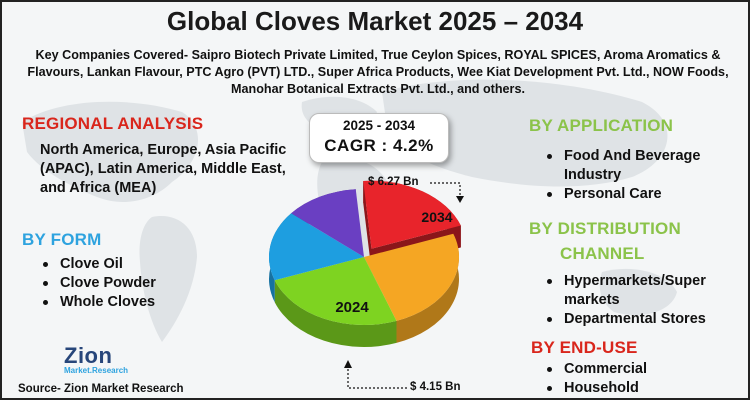 The height and width of the screenshot is (400, 750). What do you see at coordinates (88, 355) in the screenshot?
I see `logo-main-text: Zion` at bounding box center [88, 355].